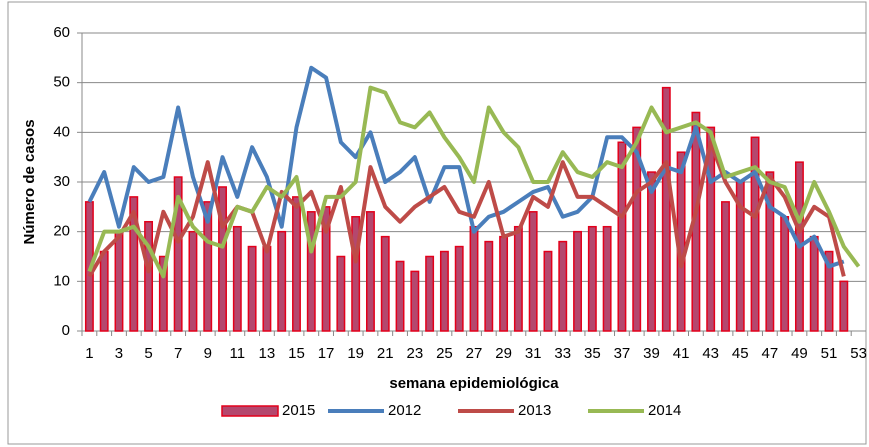 The height and width of the screenshot is (447, 869). What do you see at coordinates (66, 330) in the screenshot?
I see `y-tick-label: 0` at bounding box center [66, 330].